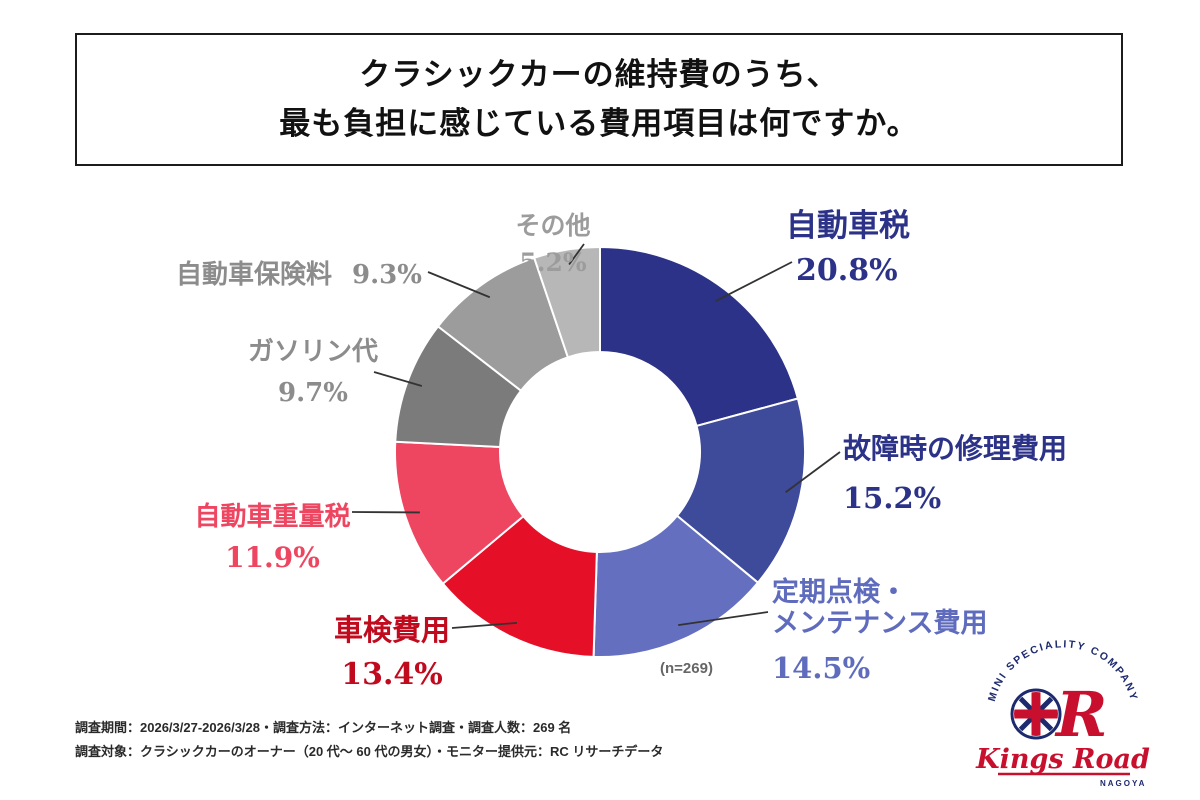 The height and width of the screenshot is (800, 1200). I want to click on label-repair-cost-pct: 15.2%, so click(892, 498).